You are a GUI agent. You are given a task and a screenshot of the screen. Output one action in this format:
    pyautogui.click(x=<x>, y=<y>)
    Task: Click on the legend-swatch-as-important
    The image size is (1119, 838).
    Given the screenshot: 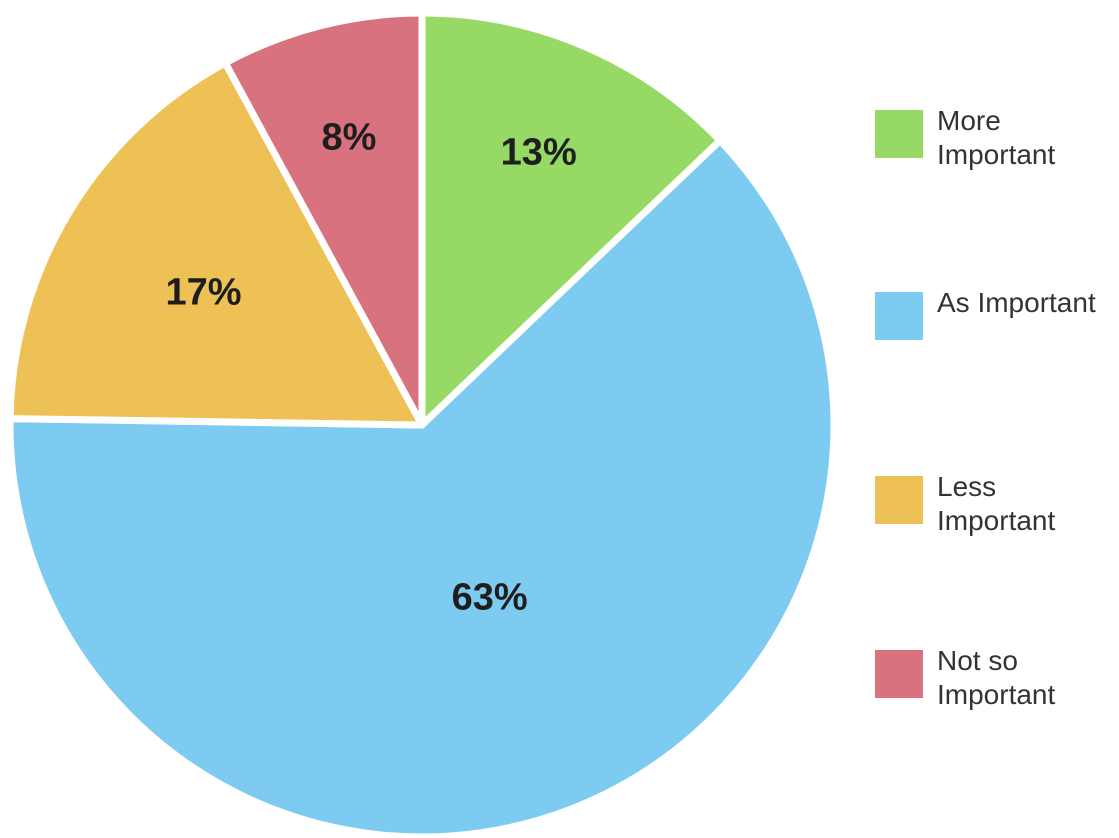 What is the action you would take?
    pyautogui.click(x=899, y=316)
    